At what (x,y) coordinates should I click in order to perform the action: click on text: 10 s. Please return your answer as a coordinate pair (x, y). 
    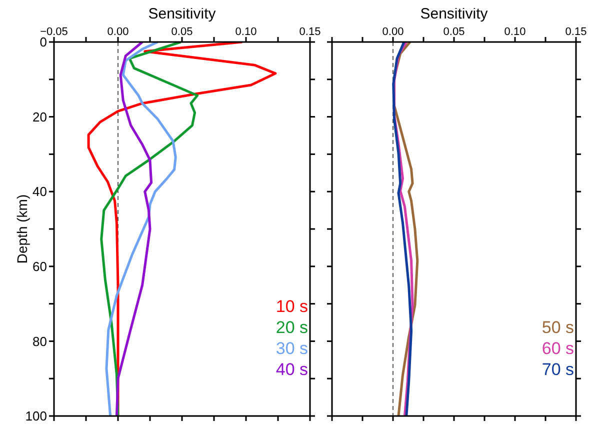
    Looking at the image, I should click on (292, 306).